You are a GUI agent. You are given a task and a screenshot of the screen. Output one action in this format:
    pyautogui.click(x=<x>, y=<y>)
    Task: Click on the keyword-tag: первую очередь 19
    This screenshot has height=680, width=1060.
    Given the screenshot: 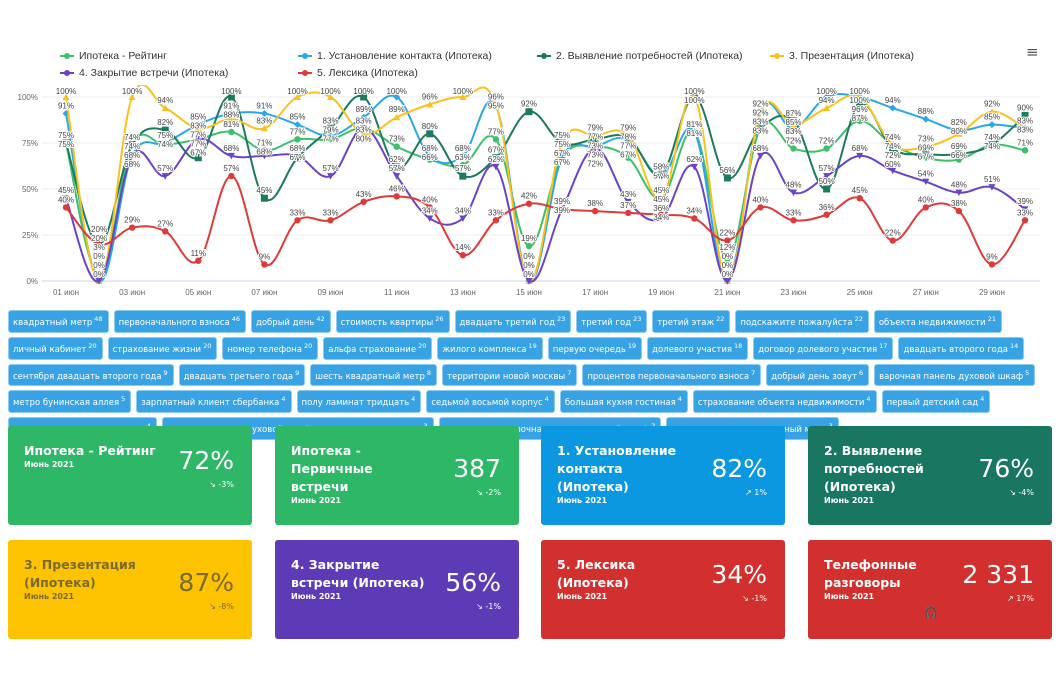 What is the action you would take?
    pyautogui.click(x=595, y=348)
    